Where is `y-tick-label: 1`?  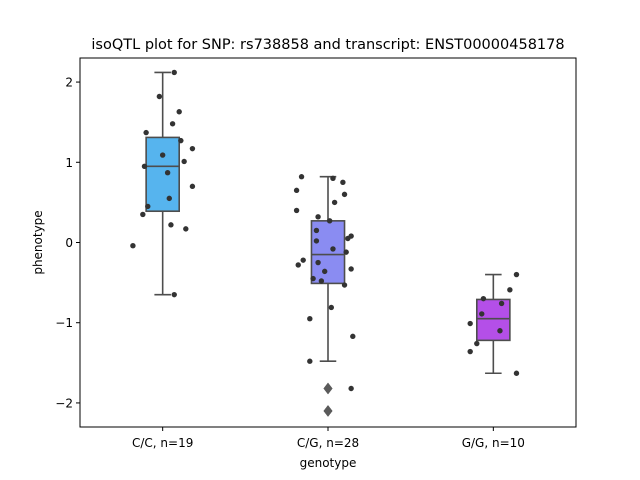 y-tick-label: 1 is located at coordinates (69, 163).